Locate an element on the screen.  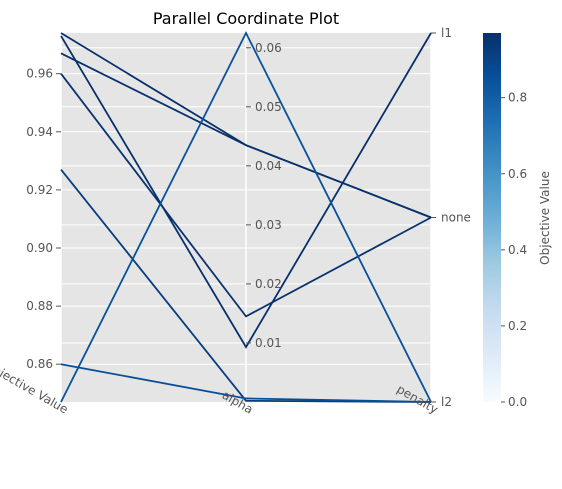
alpha-tick-label: 0.02 is located at coordinates (268, 284).